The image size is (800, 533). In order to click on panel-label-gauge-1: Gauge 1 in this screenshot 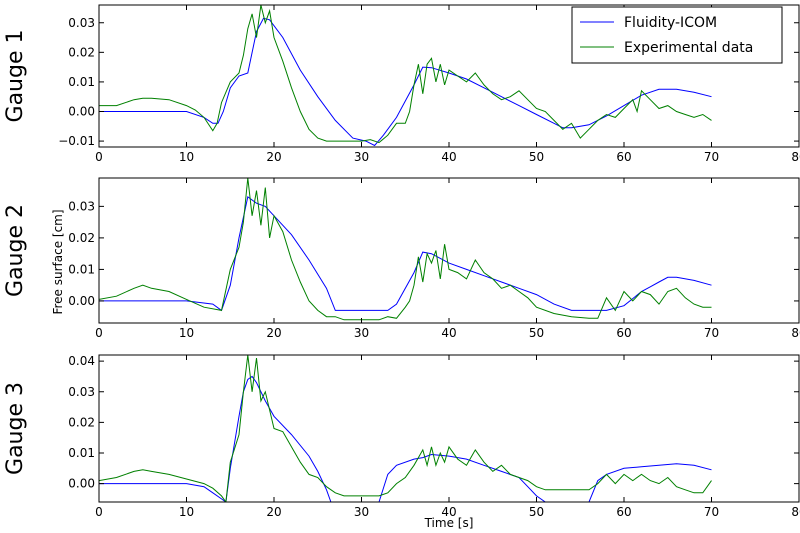, I will do `click(15, 76)`.